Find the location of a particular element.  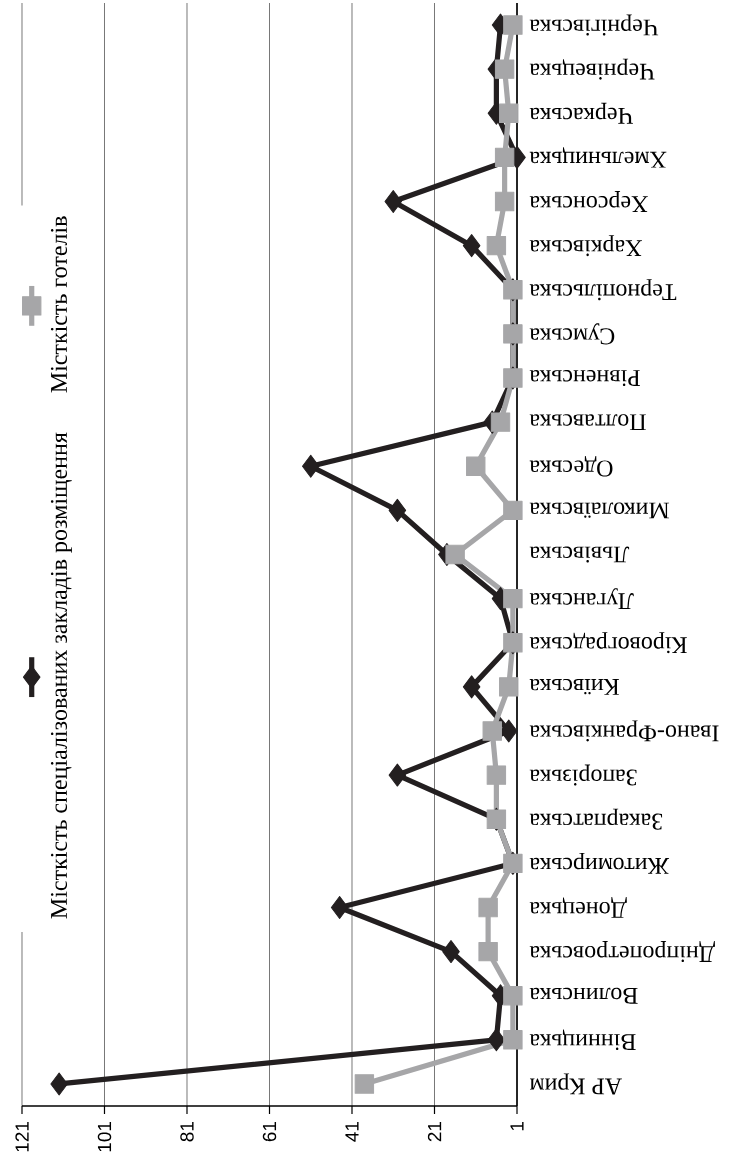

y-tick-label: Хмельницька is located at coordinates (598, 157).